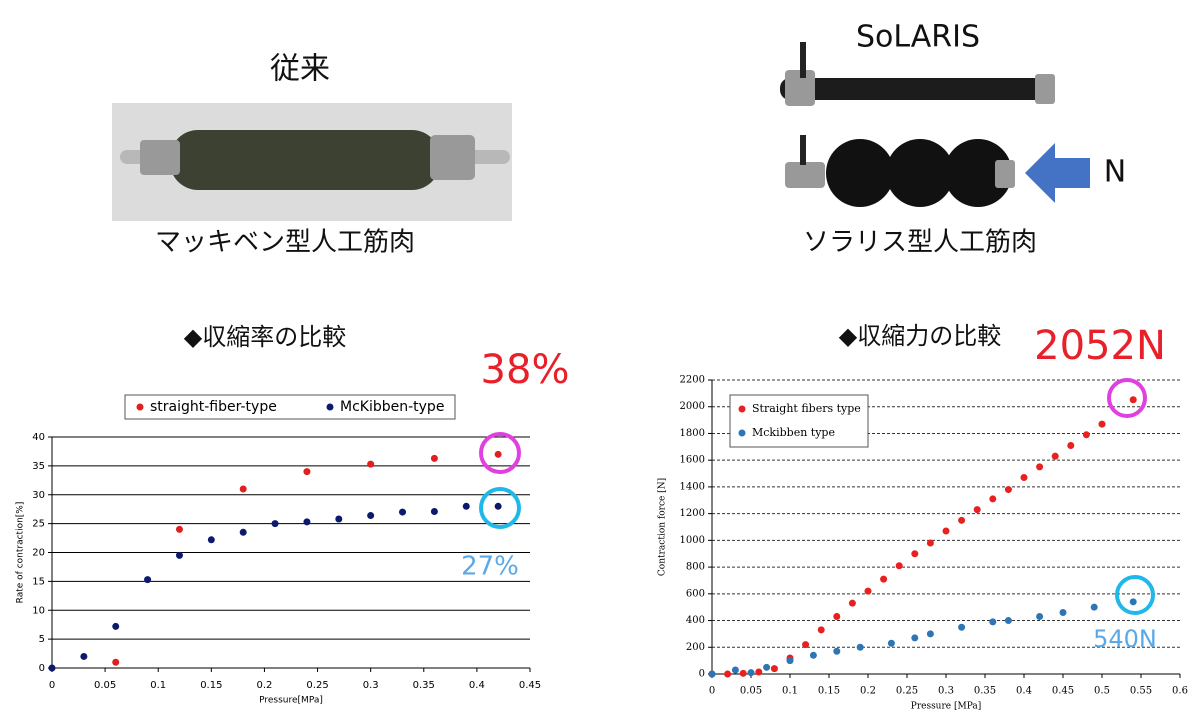  What do you see at coordinates (692, 513) in the screenshot?
I see `y-tick-label: 1200` at bounding box center [692, 513].